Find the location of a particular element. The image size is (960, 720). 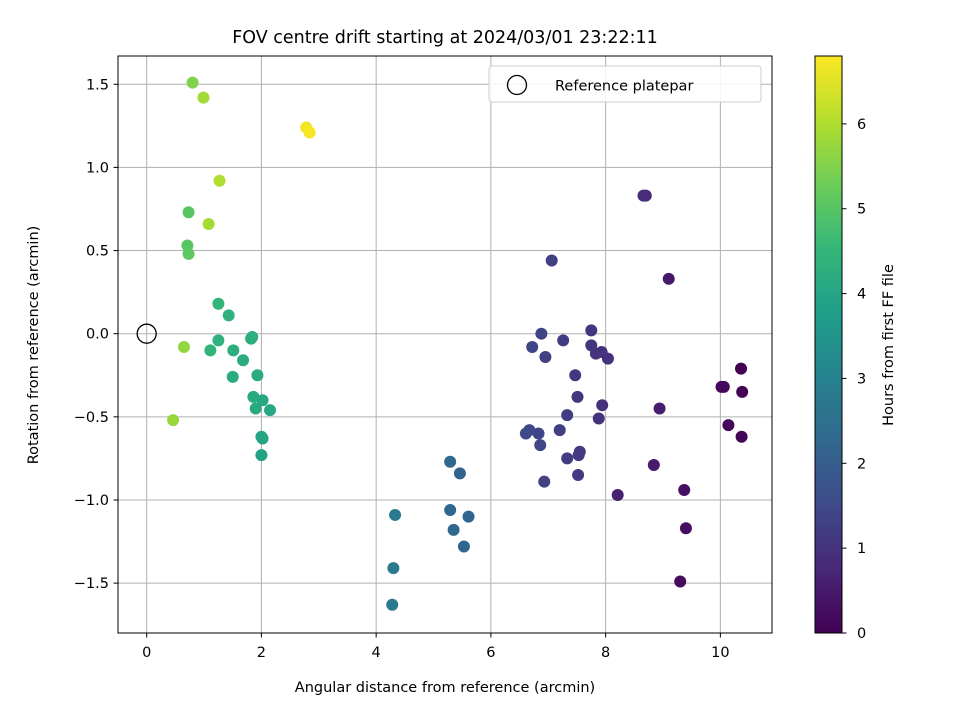

x-tick-label: 10 is located at coordinates (720, 653).